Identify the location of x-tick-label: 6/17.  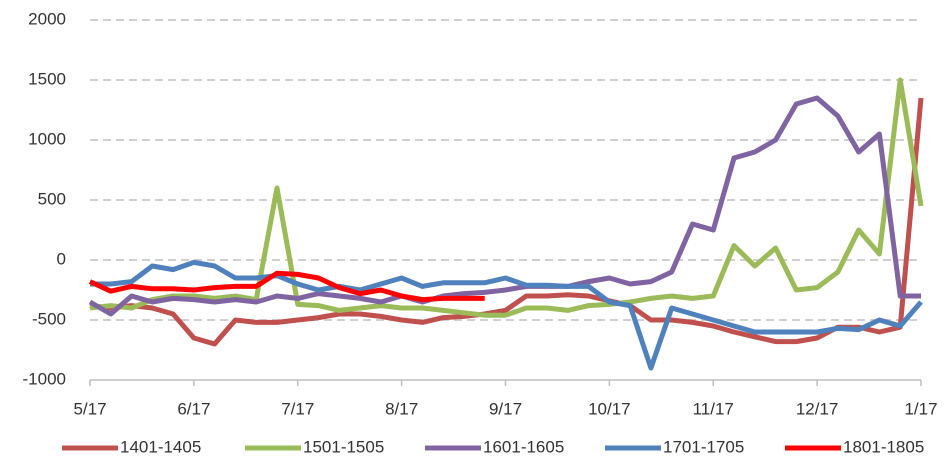
(193, 408).